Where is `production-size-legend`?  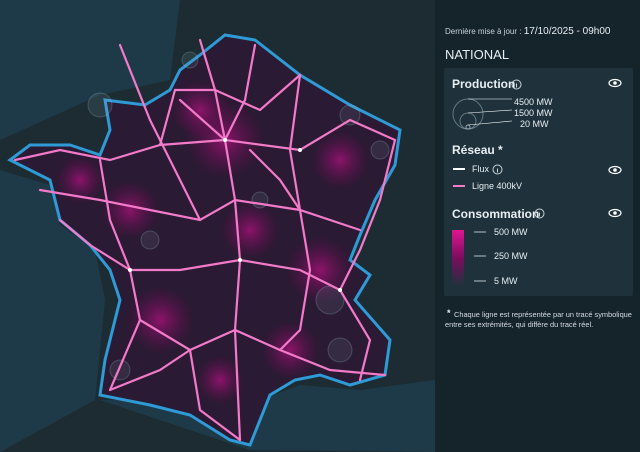
production-size-legend is located at coordinates (482, 114).